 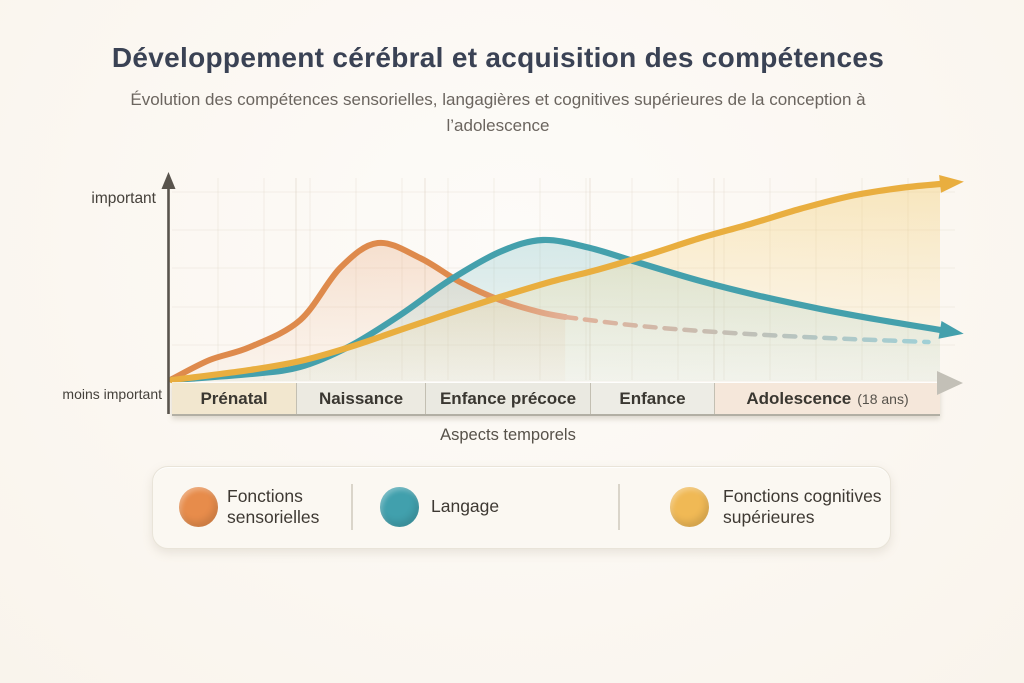 What do you see at coordinates (508, 435) in the screenshot?
I see `x-axis-title: Aspects temporels` at bounding box center [508, 435].